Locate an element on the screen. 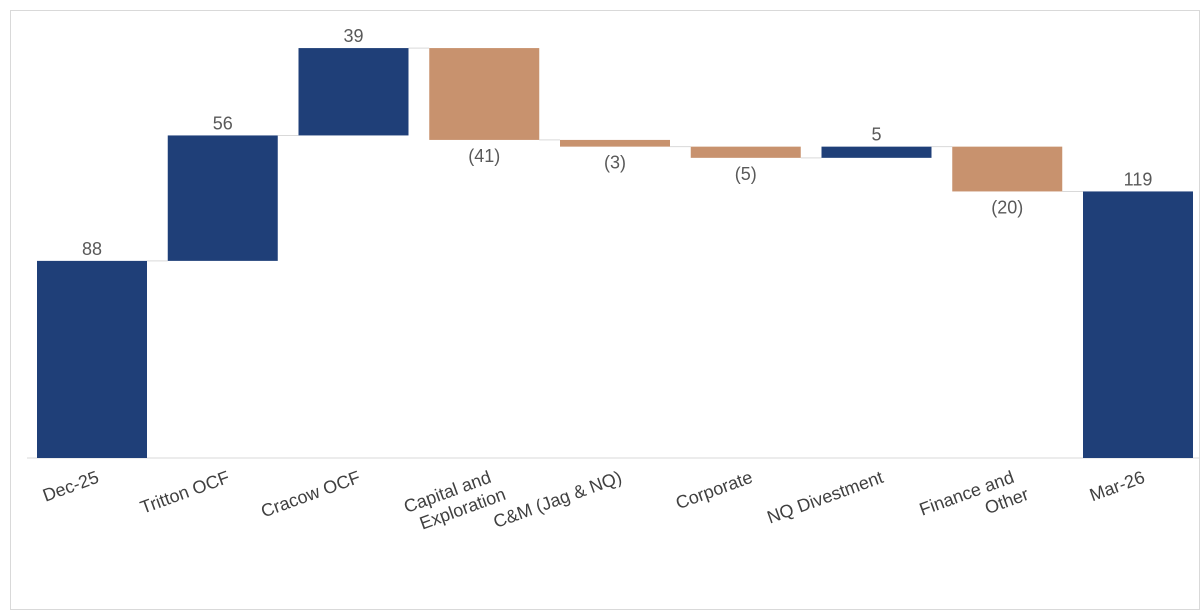 Image resolution: width=1200 pixels, height=610 pixels. category-label: Corporate is located at coordinates (714, 490).